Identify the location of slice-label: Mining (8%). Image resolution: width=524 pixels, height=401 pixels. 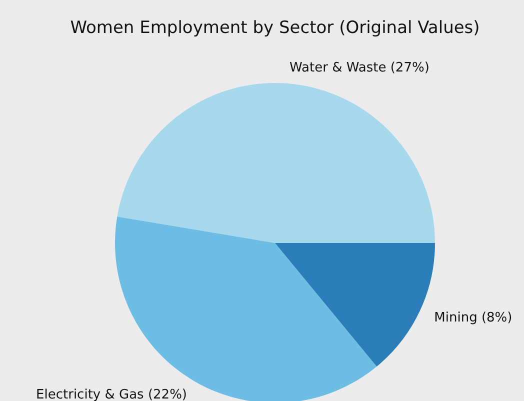
(473, 318).